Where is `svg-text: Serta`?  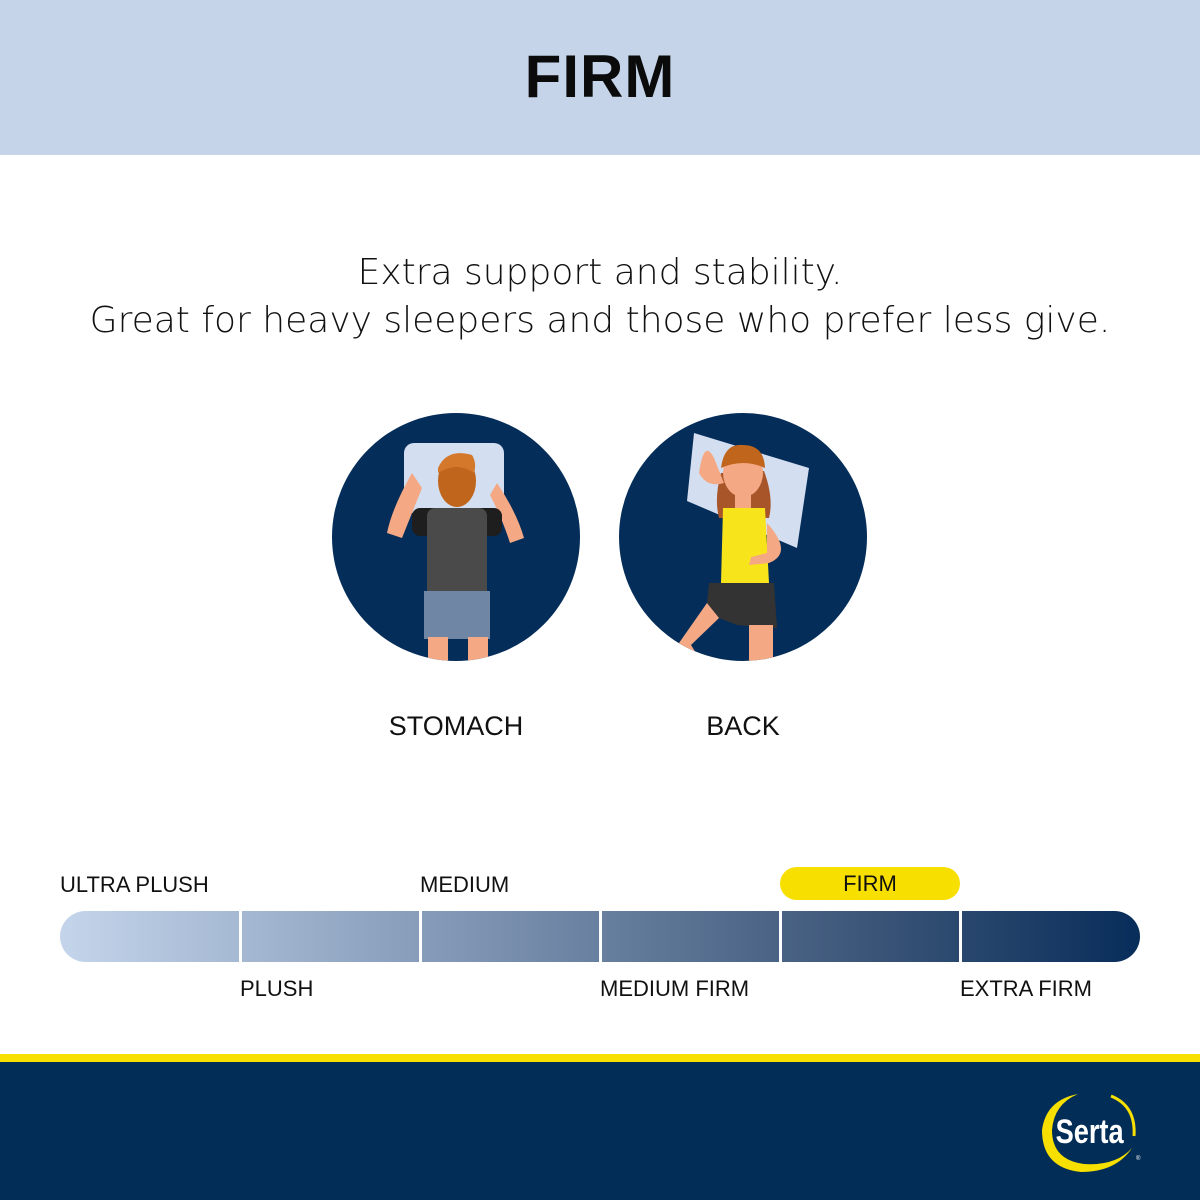 svg-text: Serta is located at coordinates (1090, 1131).